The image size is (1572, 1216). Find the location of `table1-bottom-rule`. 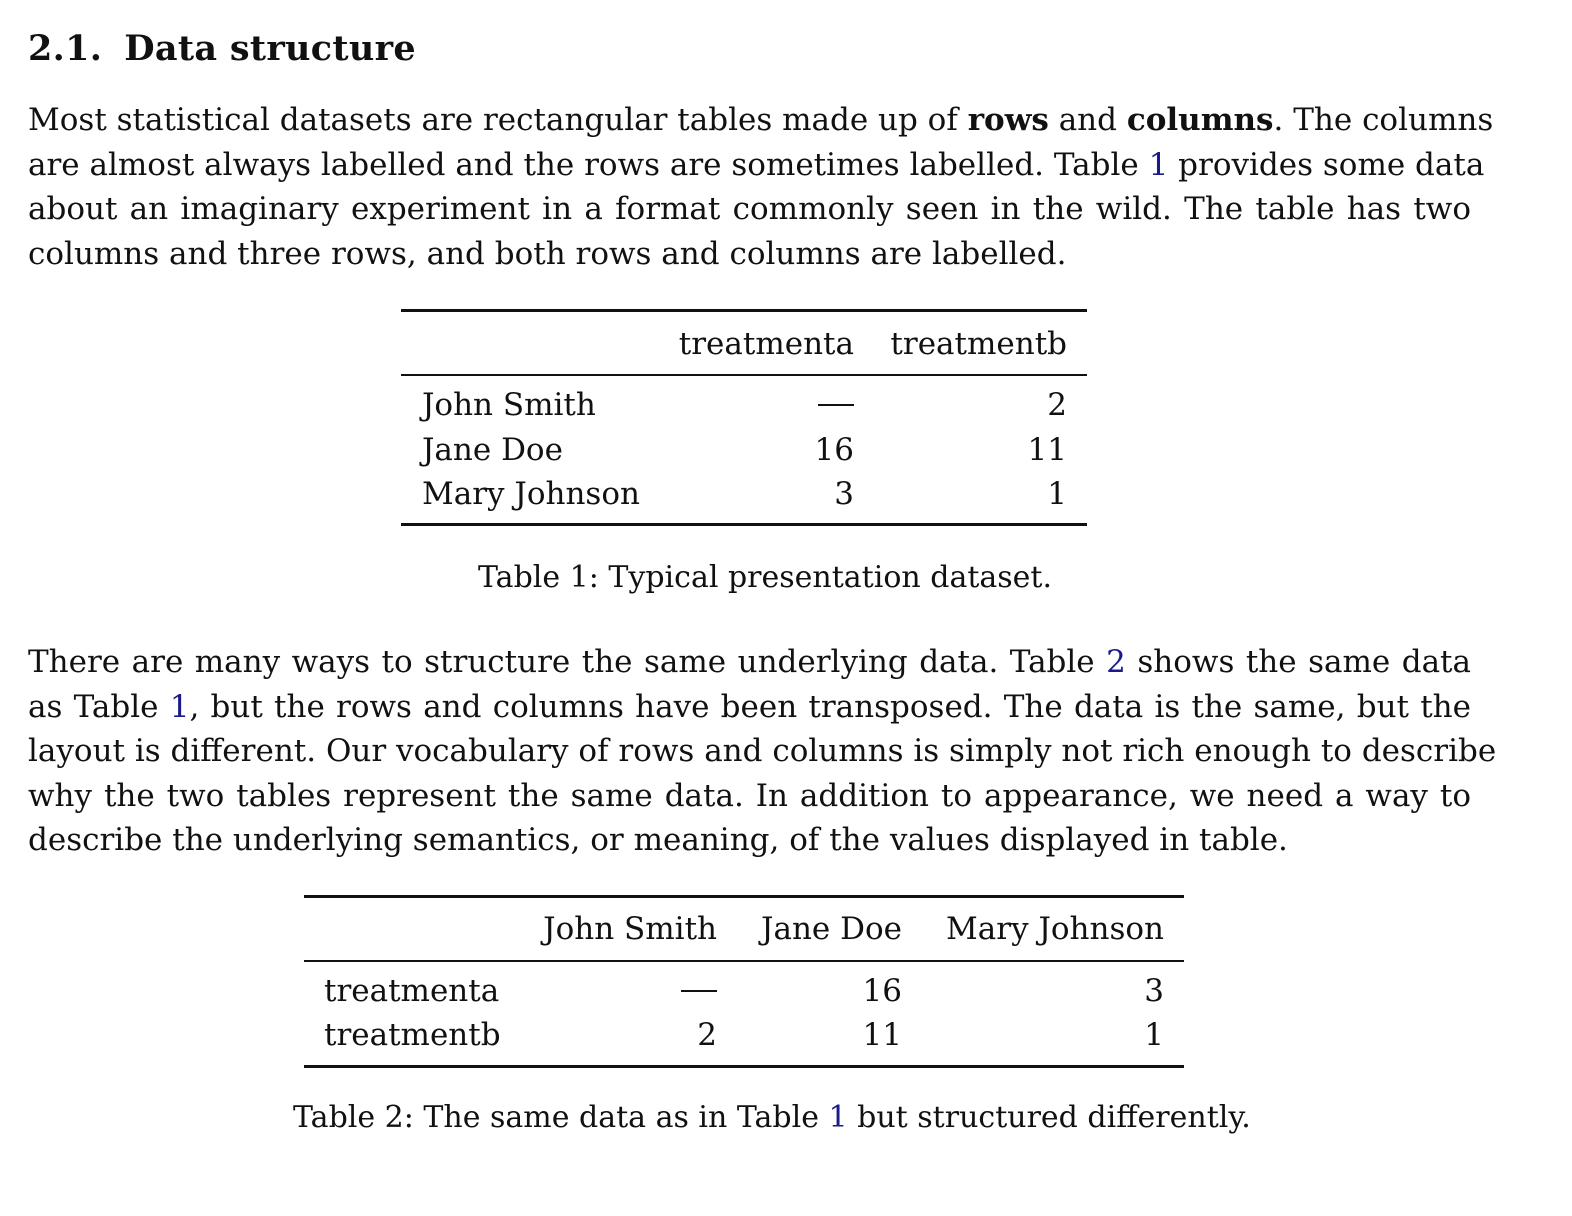

table1-bottom-rule is located at coordinates (744, 524).